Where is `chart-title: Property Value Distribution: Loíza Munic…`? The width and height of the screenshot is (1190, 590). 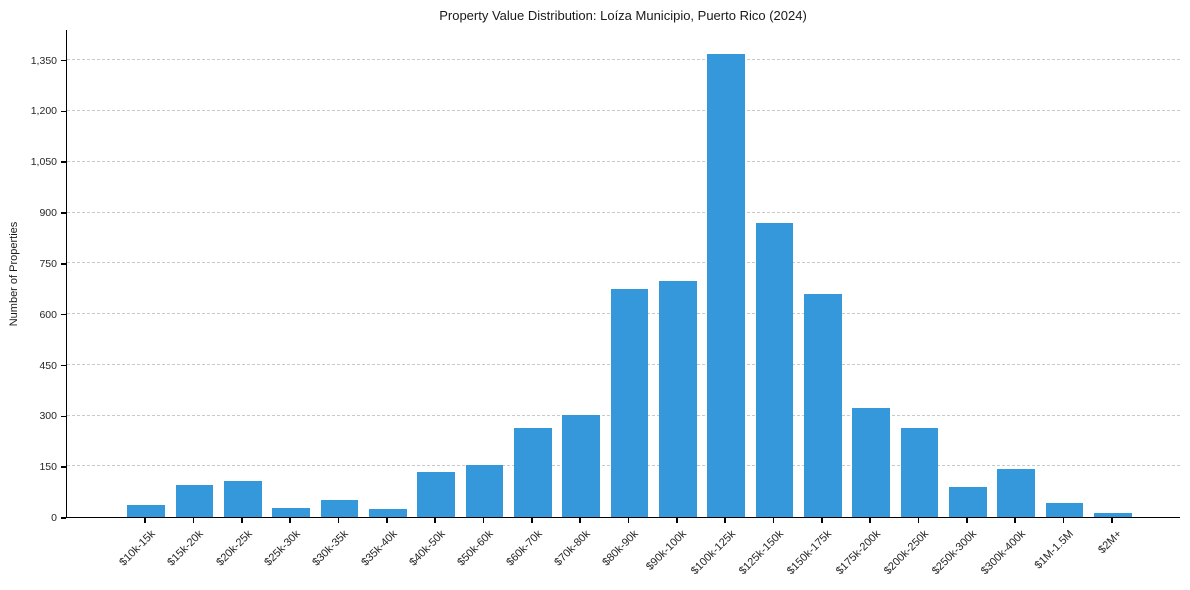 chart-title: Property Value Distribution: Loíza Munic… is located at coordinates (623, 15).